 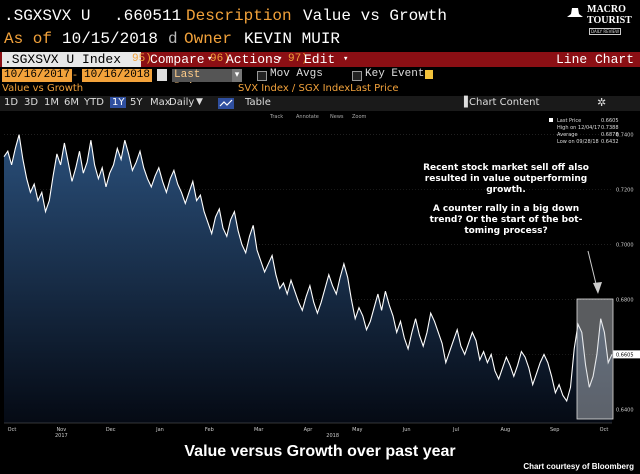 I want to click on compare-num: 95), so click(x=142, y=59).